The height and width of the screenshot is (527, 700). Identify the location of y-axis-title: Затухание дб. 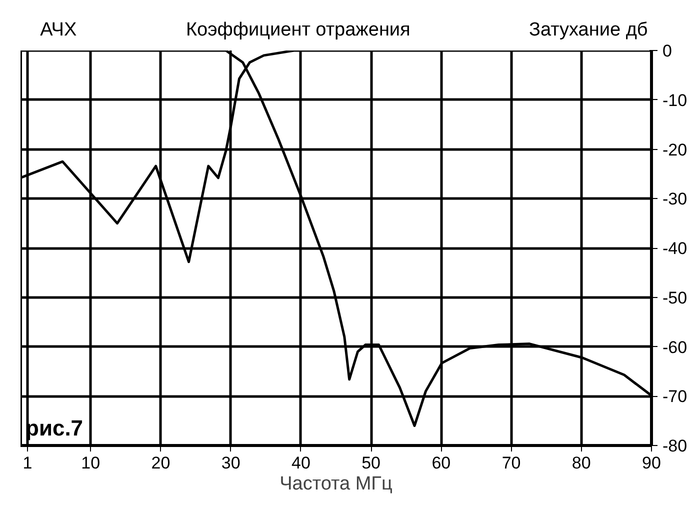
(588, 30).